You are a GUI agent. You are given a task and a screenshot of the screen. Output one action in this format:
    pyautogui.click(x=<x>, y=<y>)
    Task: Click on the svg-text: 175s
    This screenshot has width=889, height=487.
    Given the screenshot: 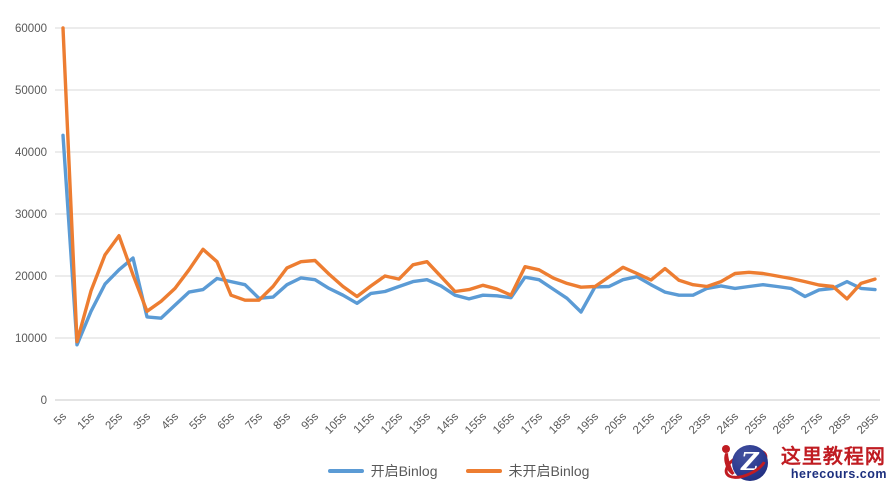 What is the action you would take?
    pyautogui.click(x=532, y=423)
    